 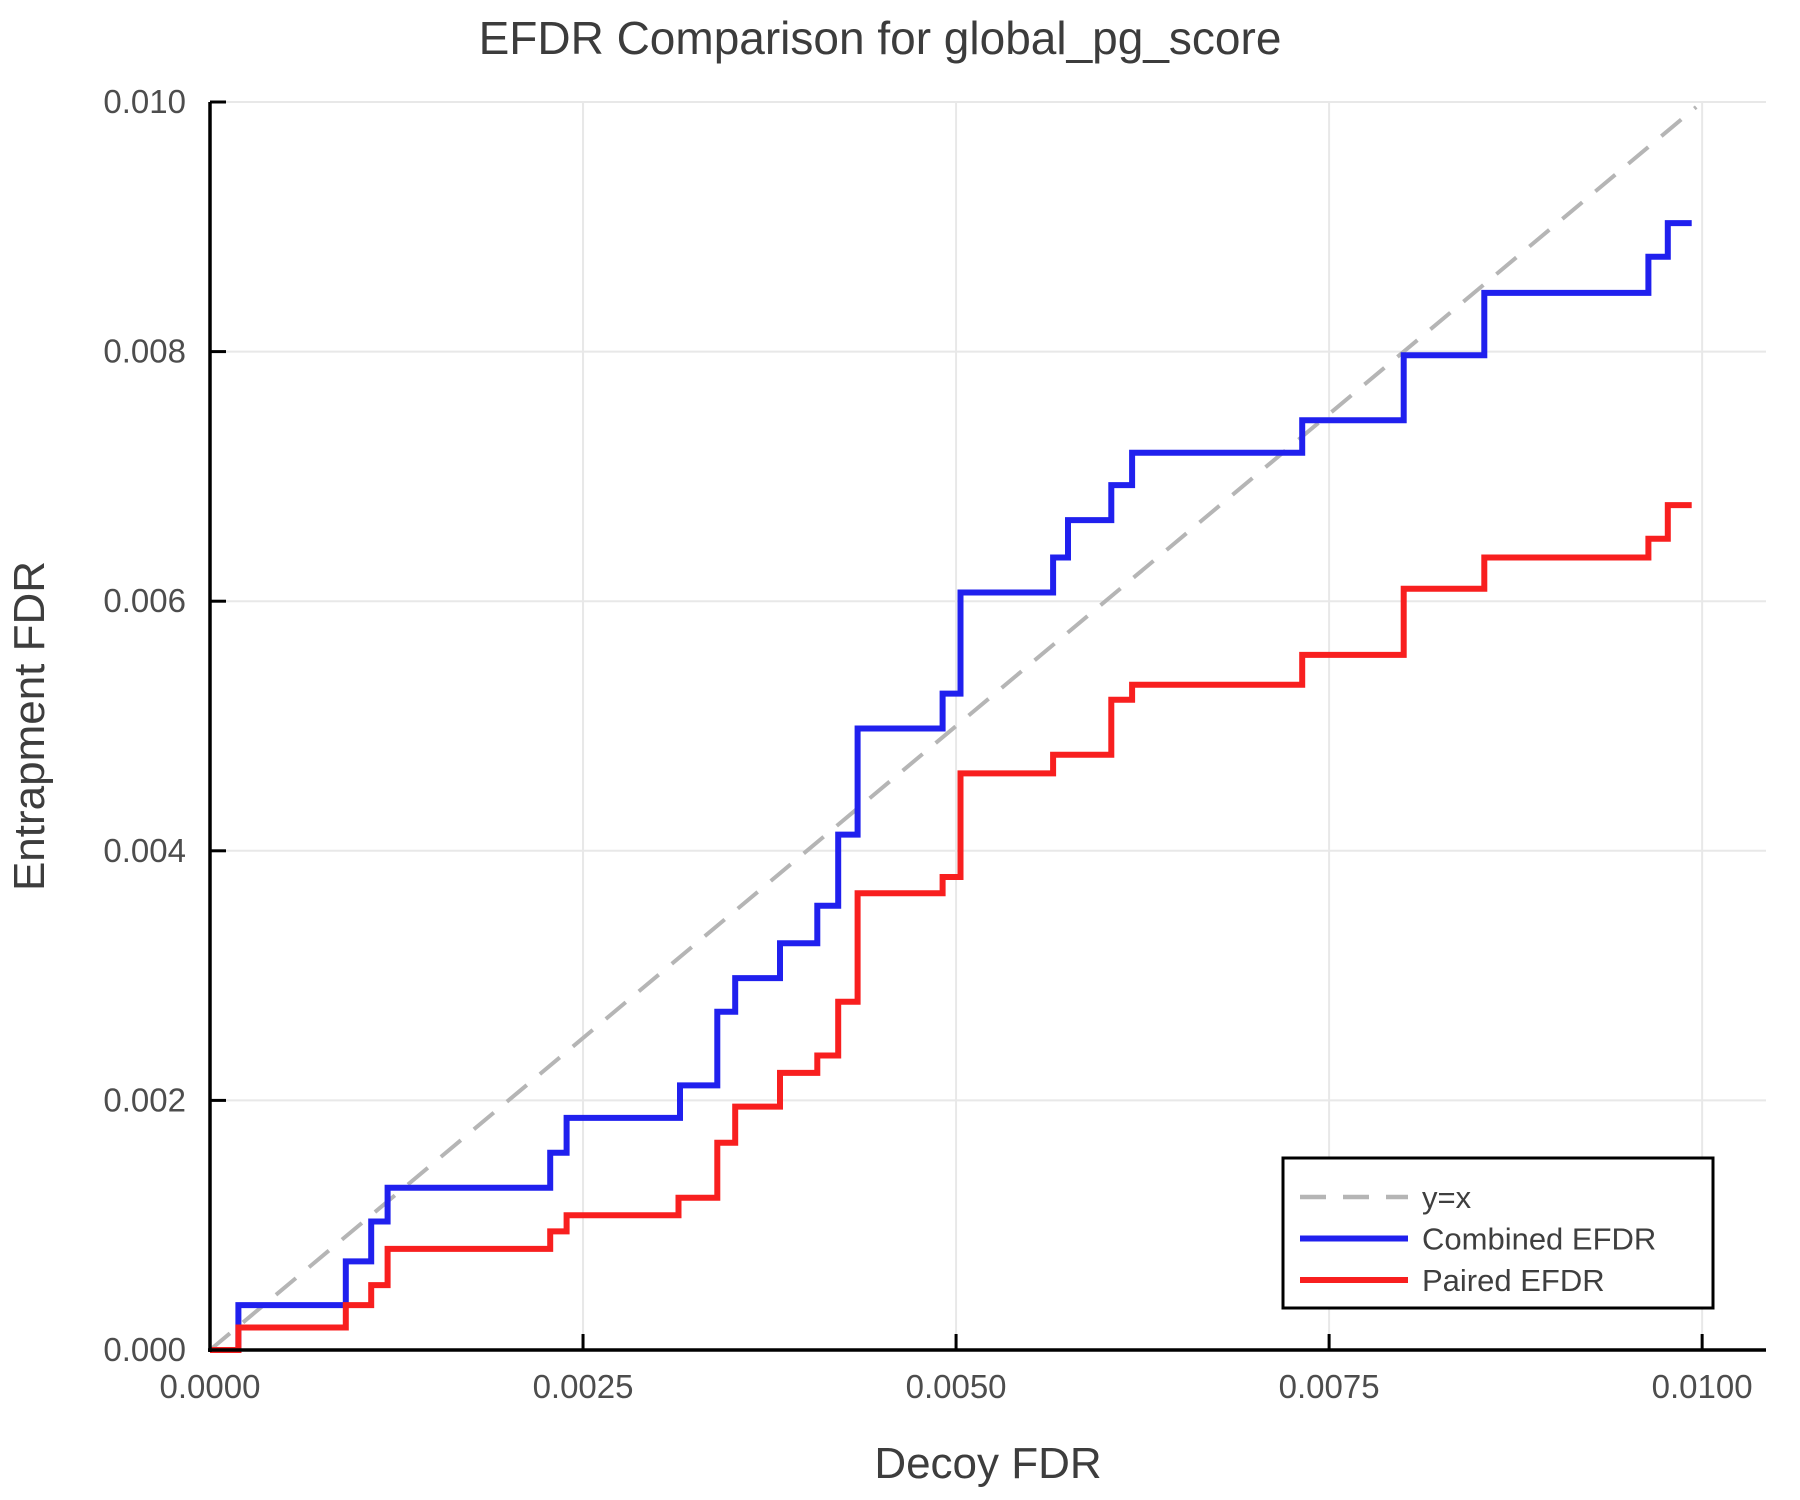 What do you see at coordinates (144, 101) in the screenshot?
I see `y-tick-label: 0.010` at bounding box center [144, 101].